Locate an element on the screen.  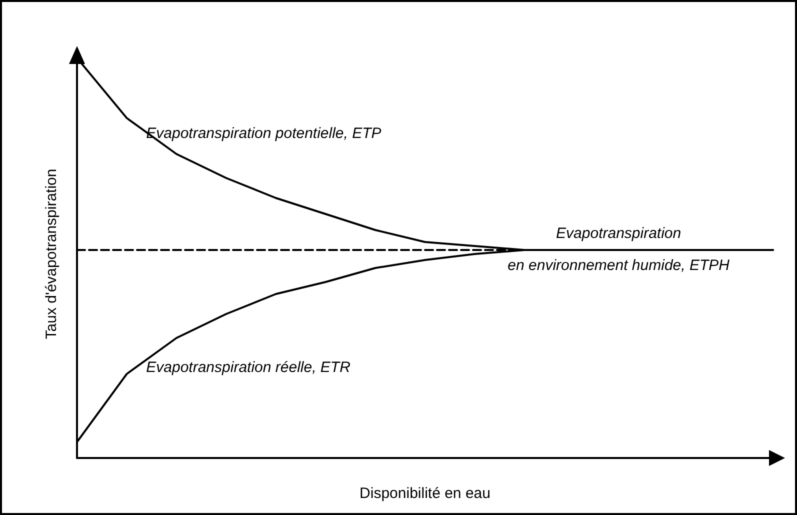
series-label: Evapotranspiration en environnement humide, ETPH is located at coordinates (619, 249).